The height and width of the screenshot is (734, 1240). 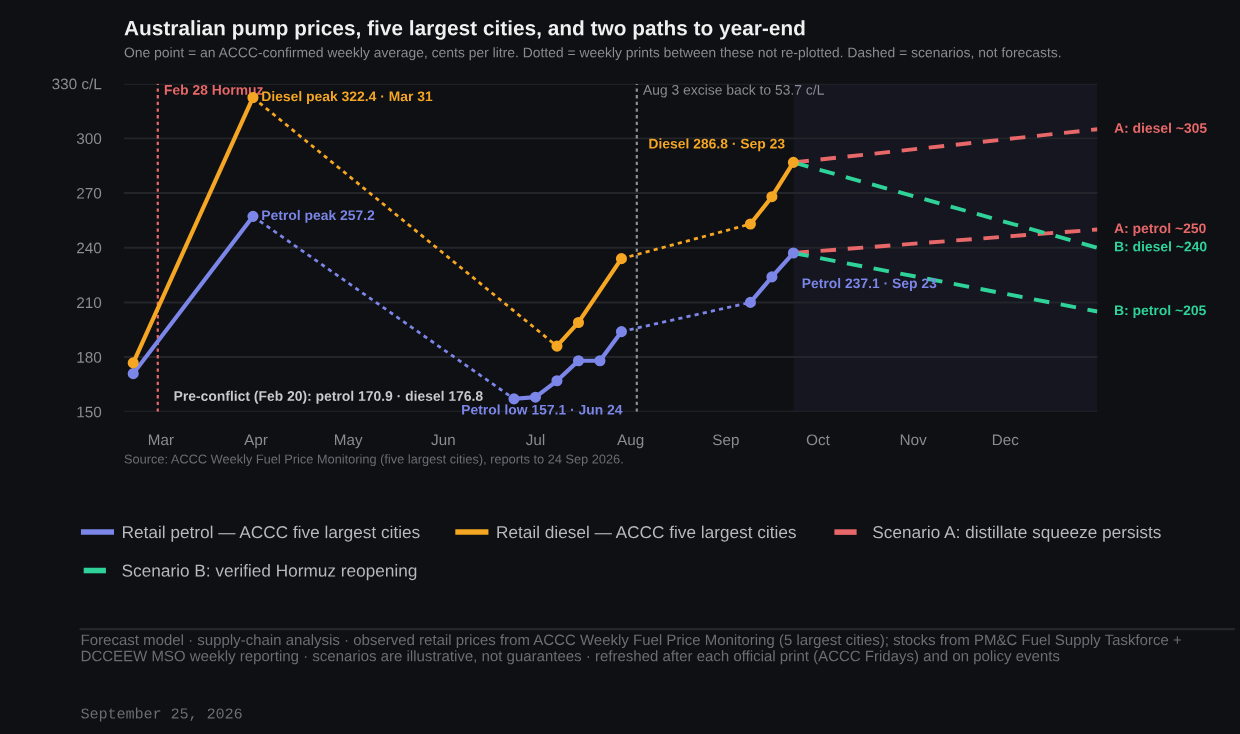 What do you see at coordinates (646, 533) in the screenshot?
I see `legend-label: Retail diesel — ACCC five largest cities` at bounding box center [646, 533].